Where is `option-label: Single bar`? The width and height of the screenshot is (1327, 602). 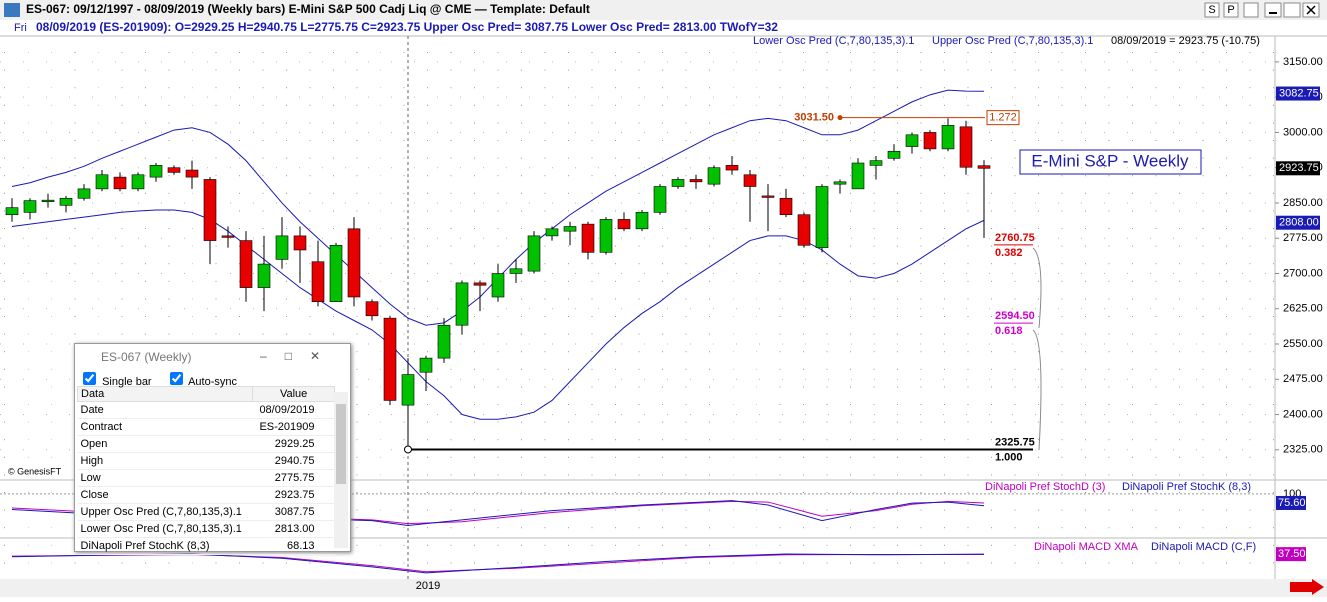
option-label: Single bar is located at coordinates (127, 381).